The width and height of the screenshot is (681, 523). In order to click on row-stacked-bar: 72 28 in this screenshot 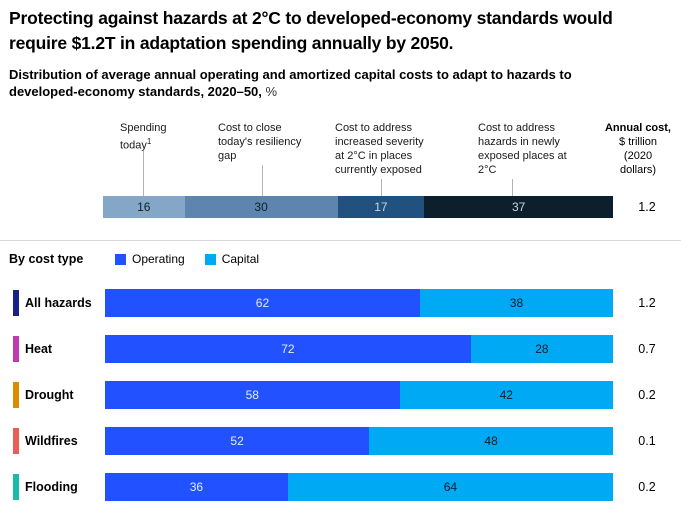, I will do `click(359, 349)`.